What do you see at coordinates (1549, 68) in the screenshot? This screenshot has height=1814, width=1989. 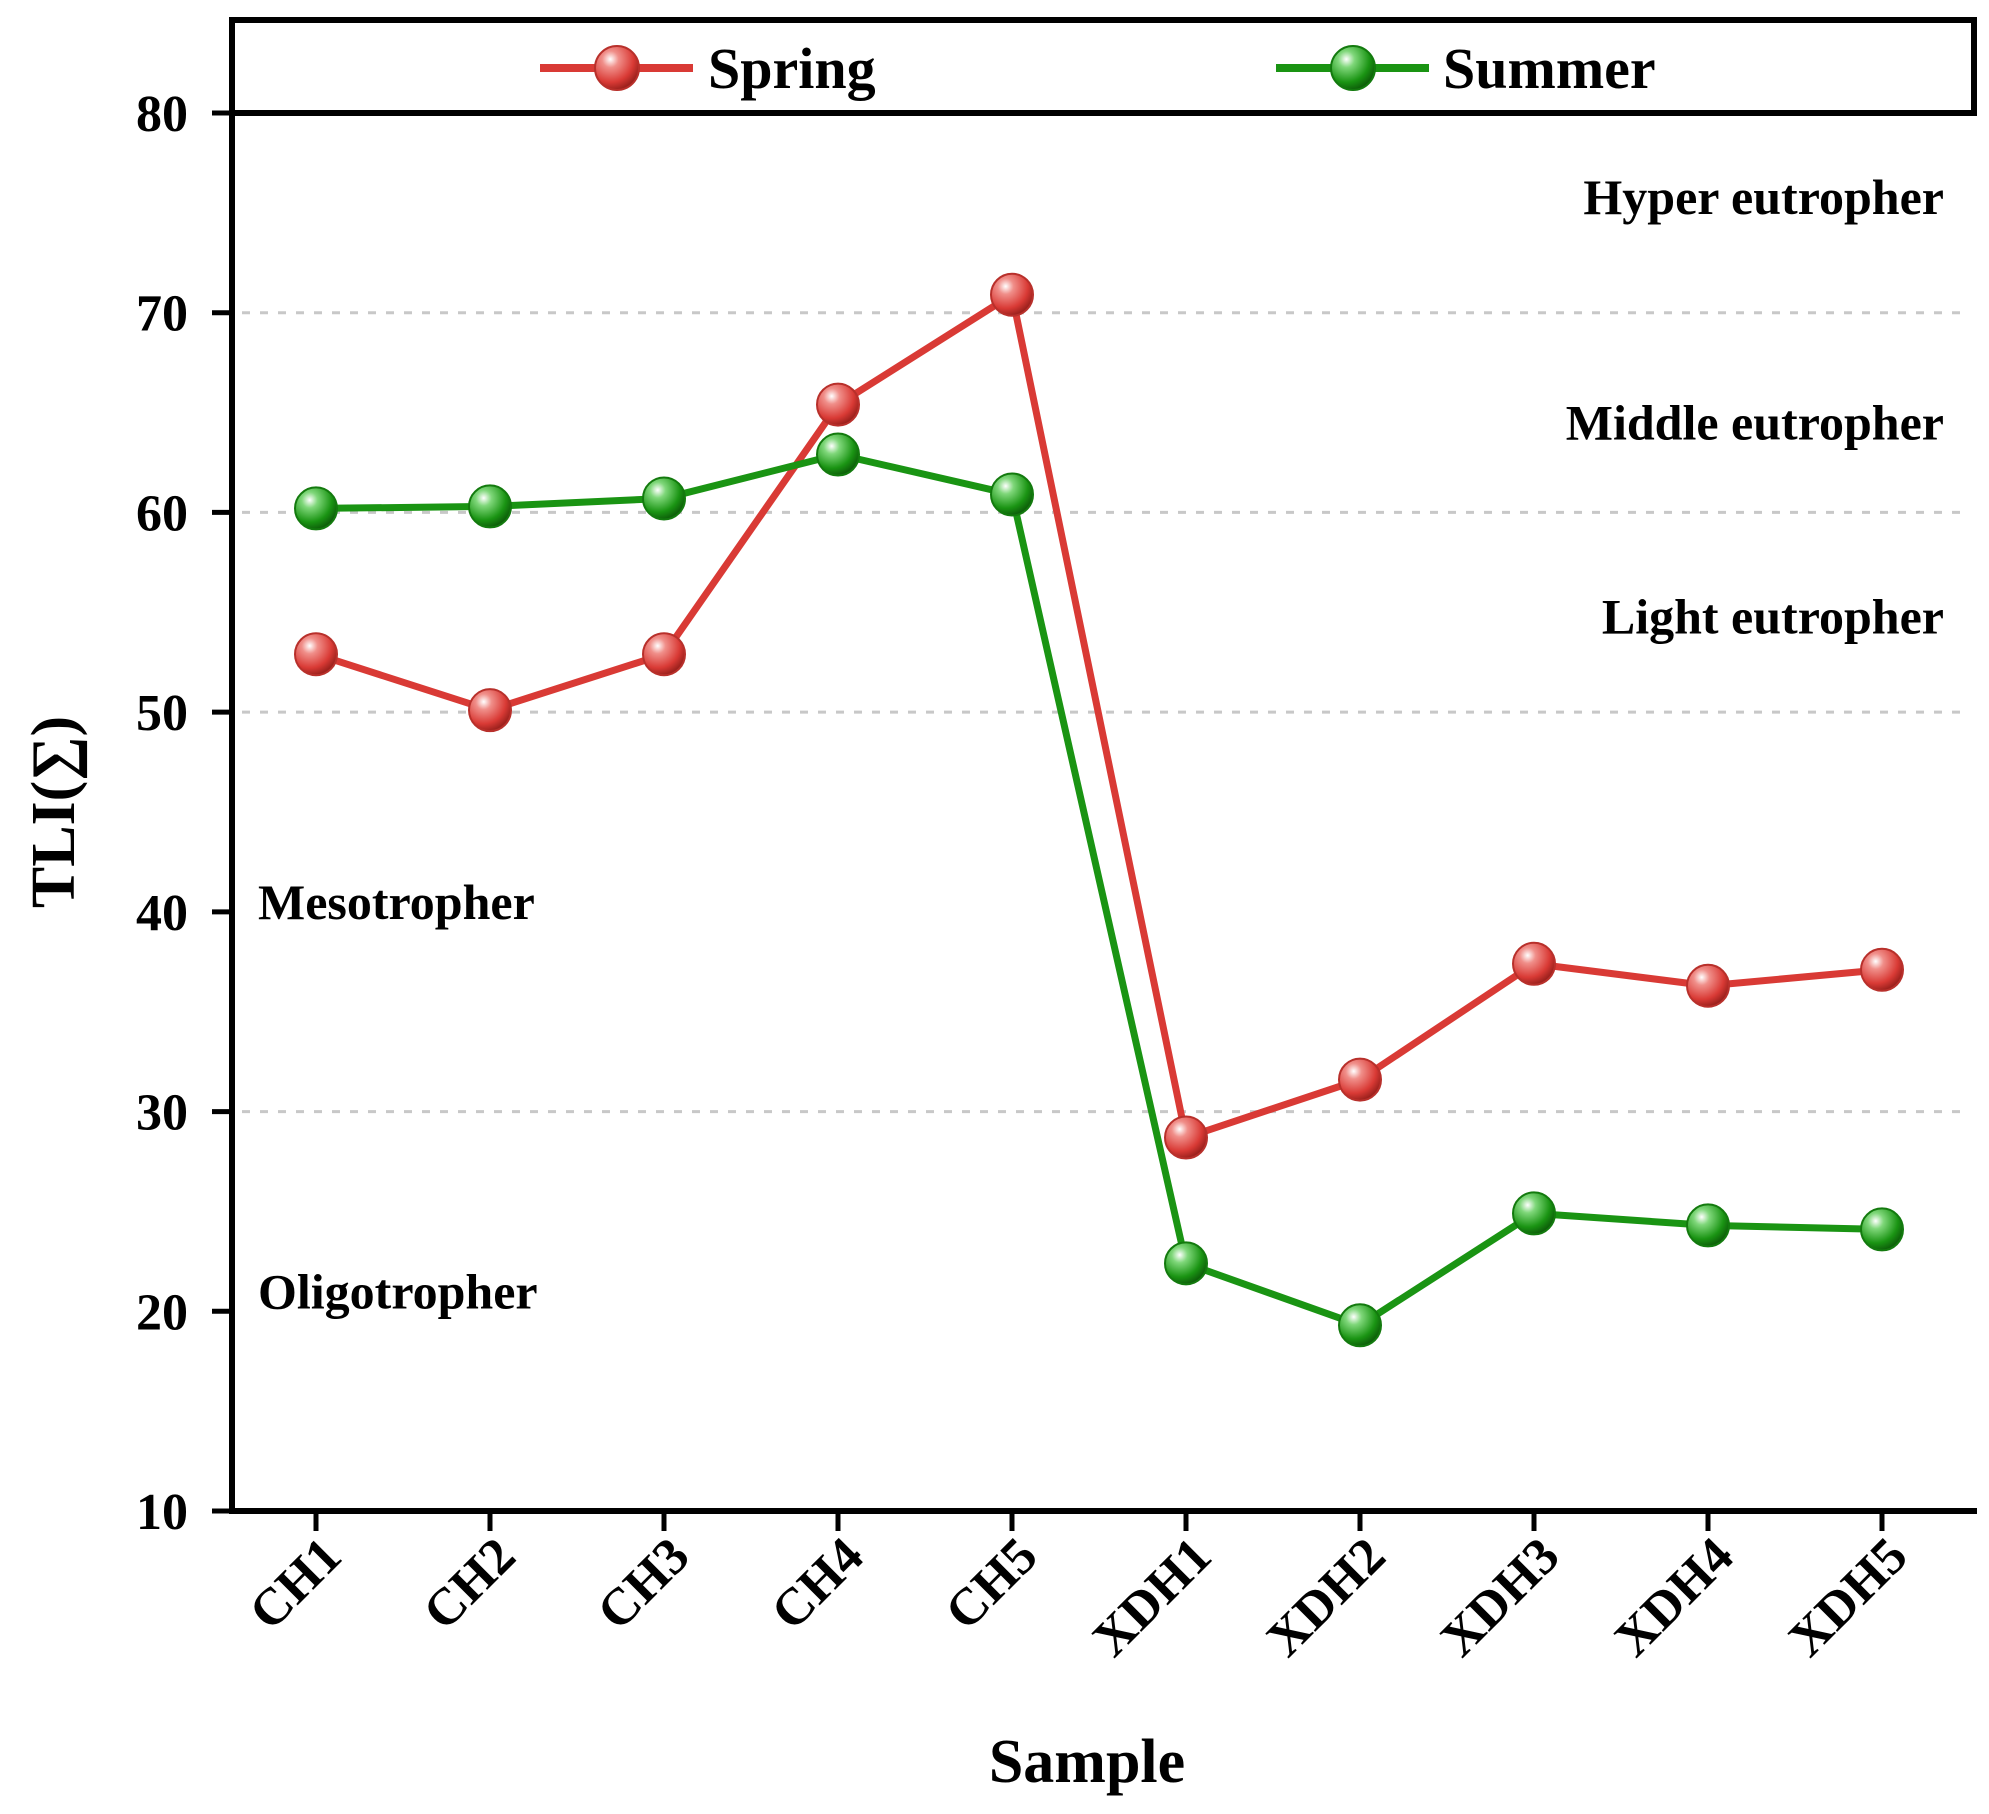 I see `legend-summer-label: Summer` at bounding box center [1549, 68].